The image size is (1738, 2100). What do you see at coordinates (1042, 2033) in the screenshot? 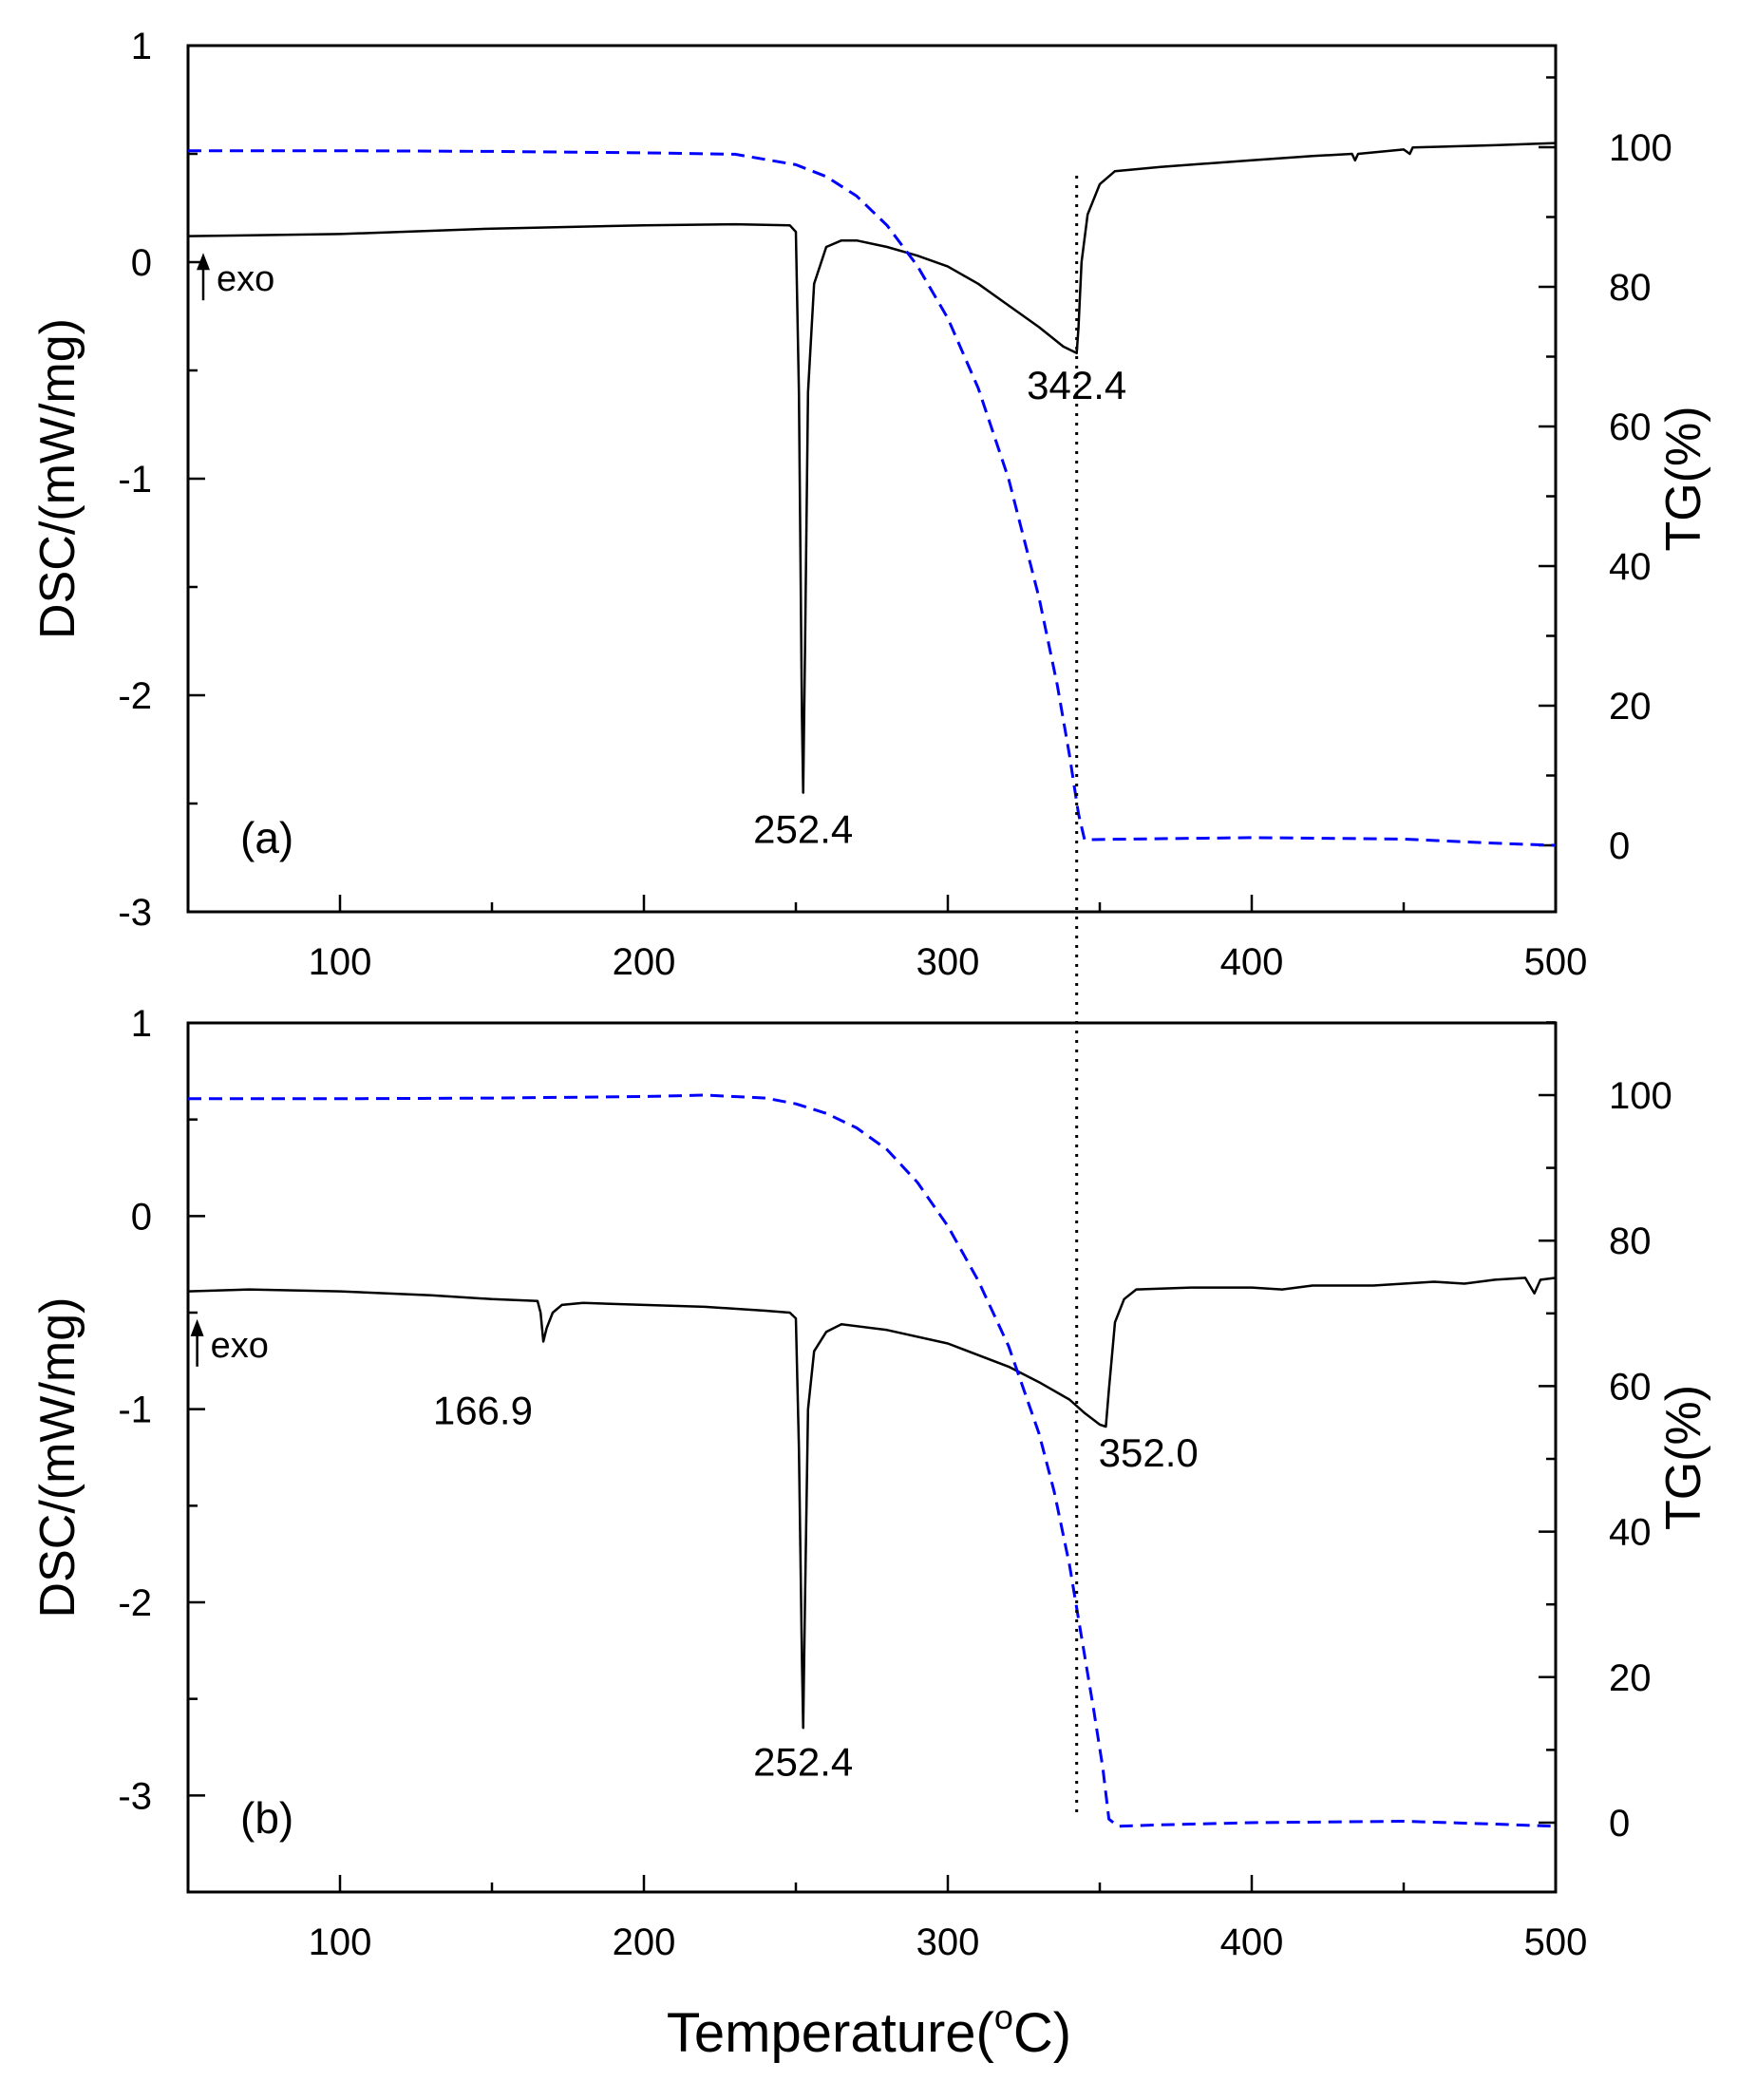
I see `x-axis-label-unit: C)` at bounding box center [1042, 2033].